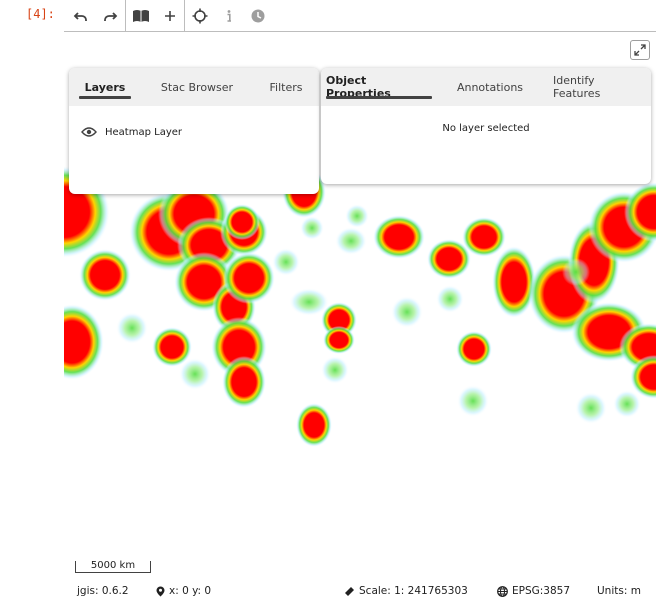  I want to click on layer-item: Heatmap Layer, so click(131, 132).